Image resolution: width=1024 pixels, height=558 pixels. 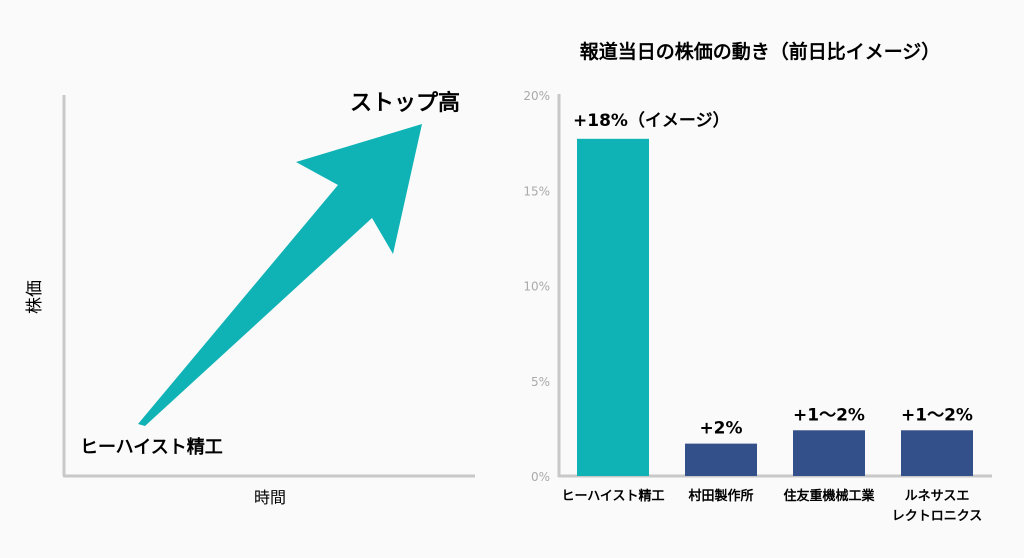 What do you see at coordinates (720, 496) in the screenshot?
I see `category-label: 村田製作所` at bounding box center [720, 496].